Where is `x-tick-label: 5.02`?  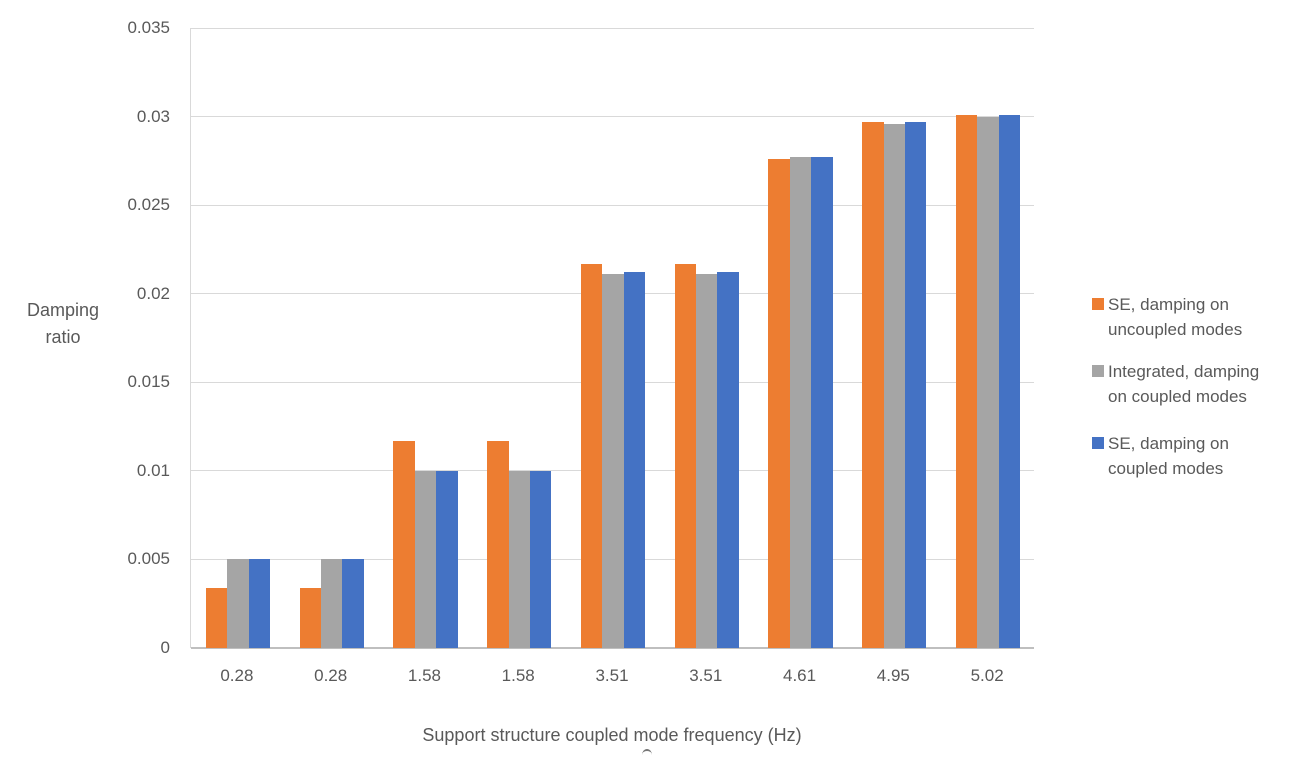 x-tick-label: 5.02 is located at coordinates (987, 675).